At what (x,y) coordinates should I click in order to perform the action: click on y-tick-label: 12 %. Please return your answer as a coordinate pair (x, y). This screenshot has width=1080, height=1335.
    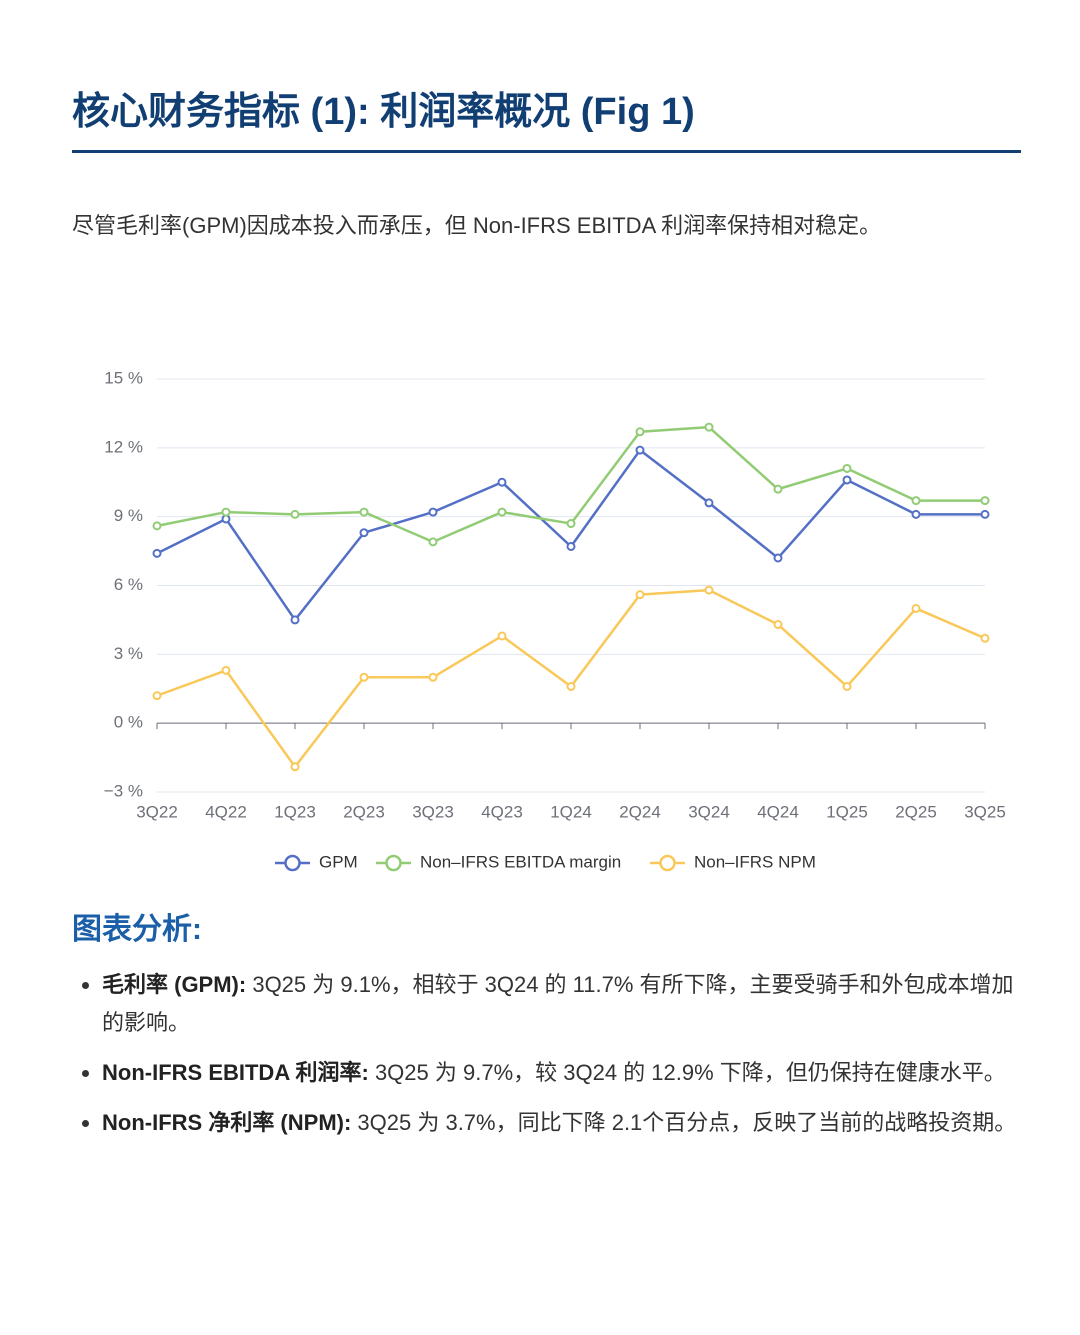
    Looking at the image, I should click on (123, 446).